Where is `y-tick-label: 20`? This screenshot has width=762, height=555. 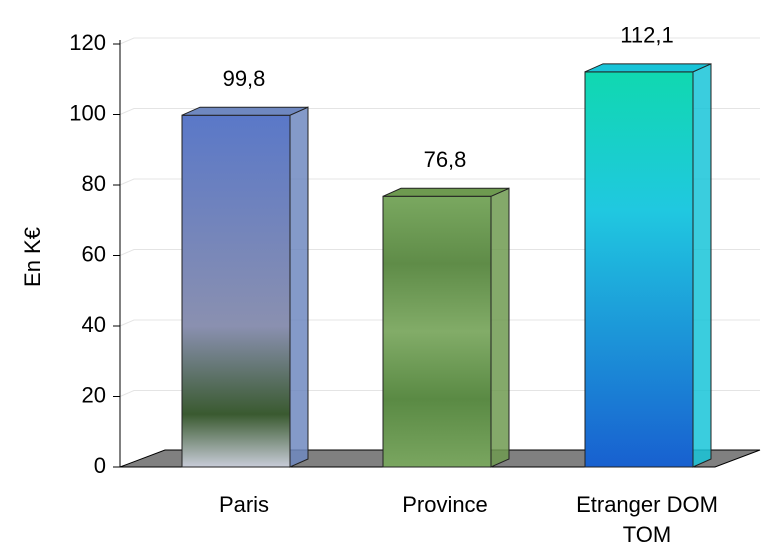 y-tick-label: 20 is located at coordinates (94, 394).